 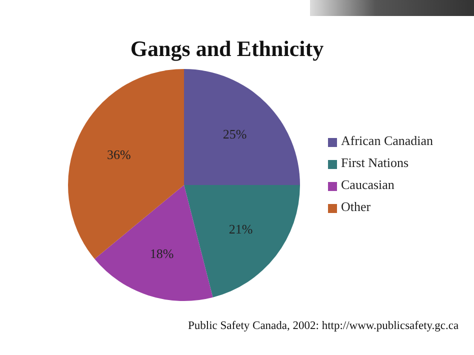 I want to click on text: Public Safety Canada, 2002: http://www.publicsafety.gc.ca, so click(x=323, y=326).